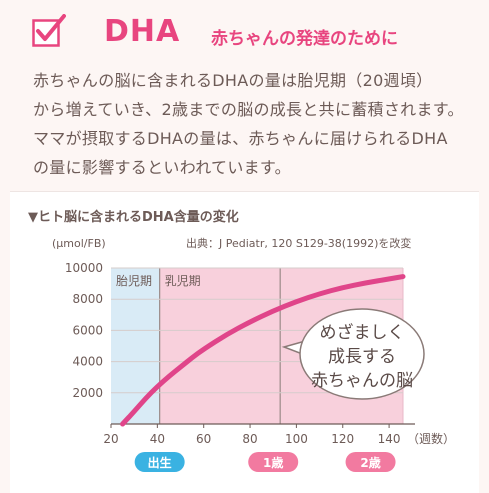 This screenshot has width=489, height=493. What do you see at coordinates (389, 439) in the screenshot?
I see `x-tick-label: 140` at bounding box center [389, 439].